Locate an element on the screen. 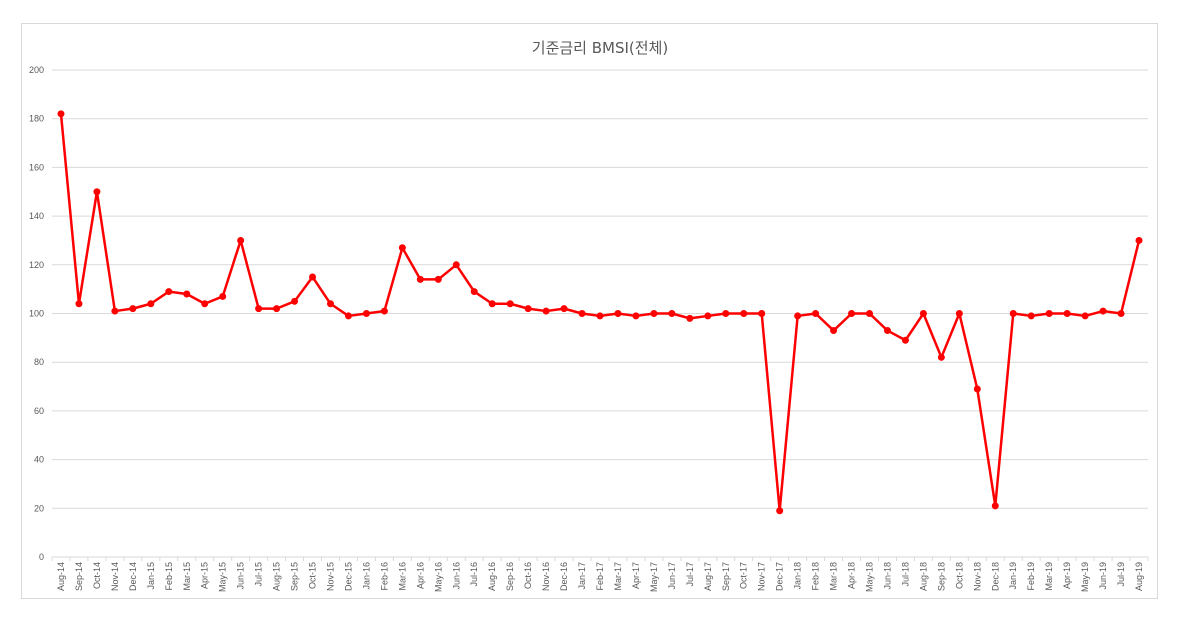 This screenshot has height=624, width=1200. y-tick-label: 200 is located at coordinates (36, 70).